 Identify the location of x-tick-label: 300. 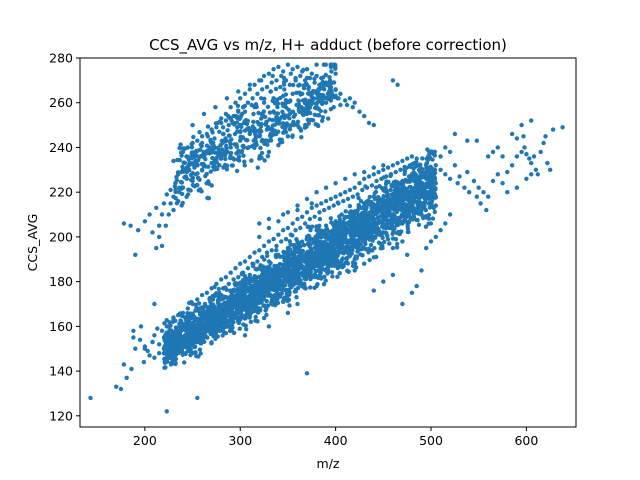
(240, 440).